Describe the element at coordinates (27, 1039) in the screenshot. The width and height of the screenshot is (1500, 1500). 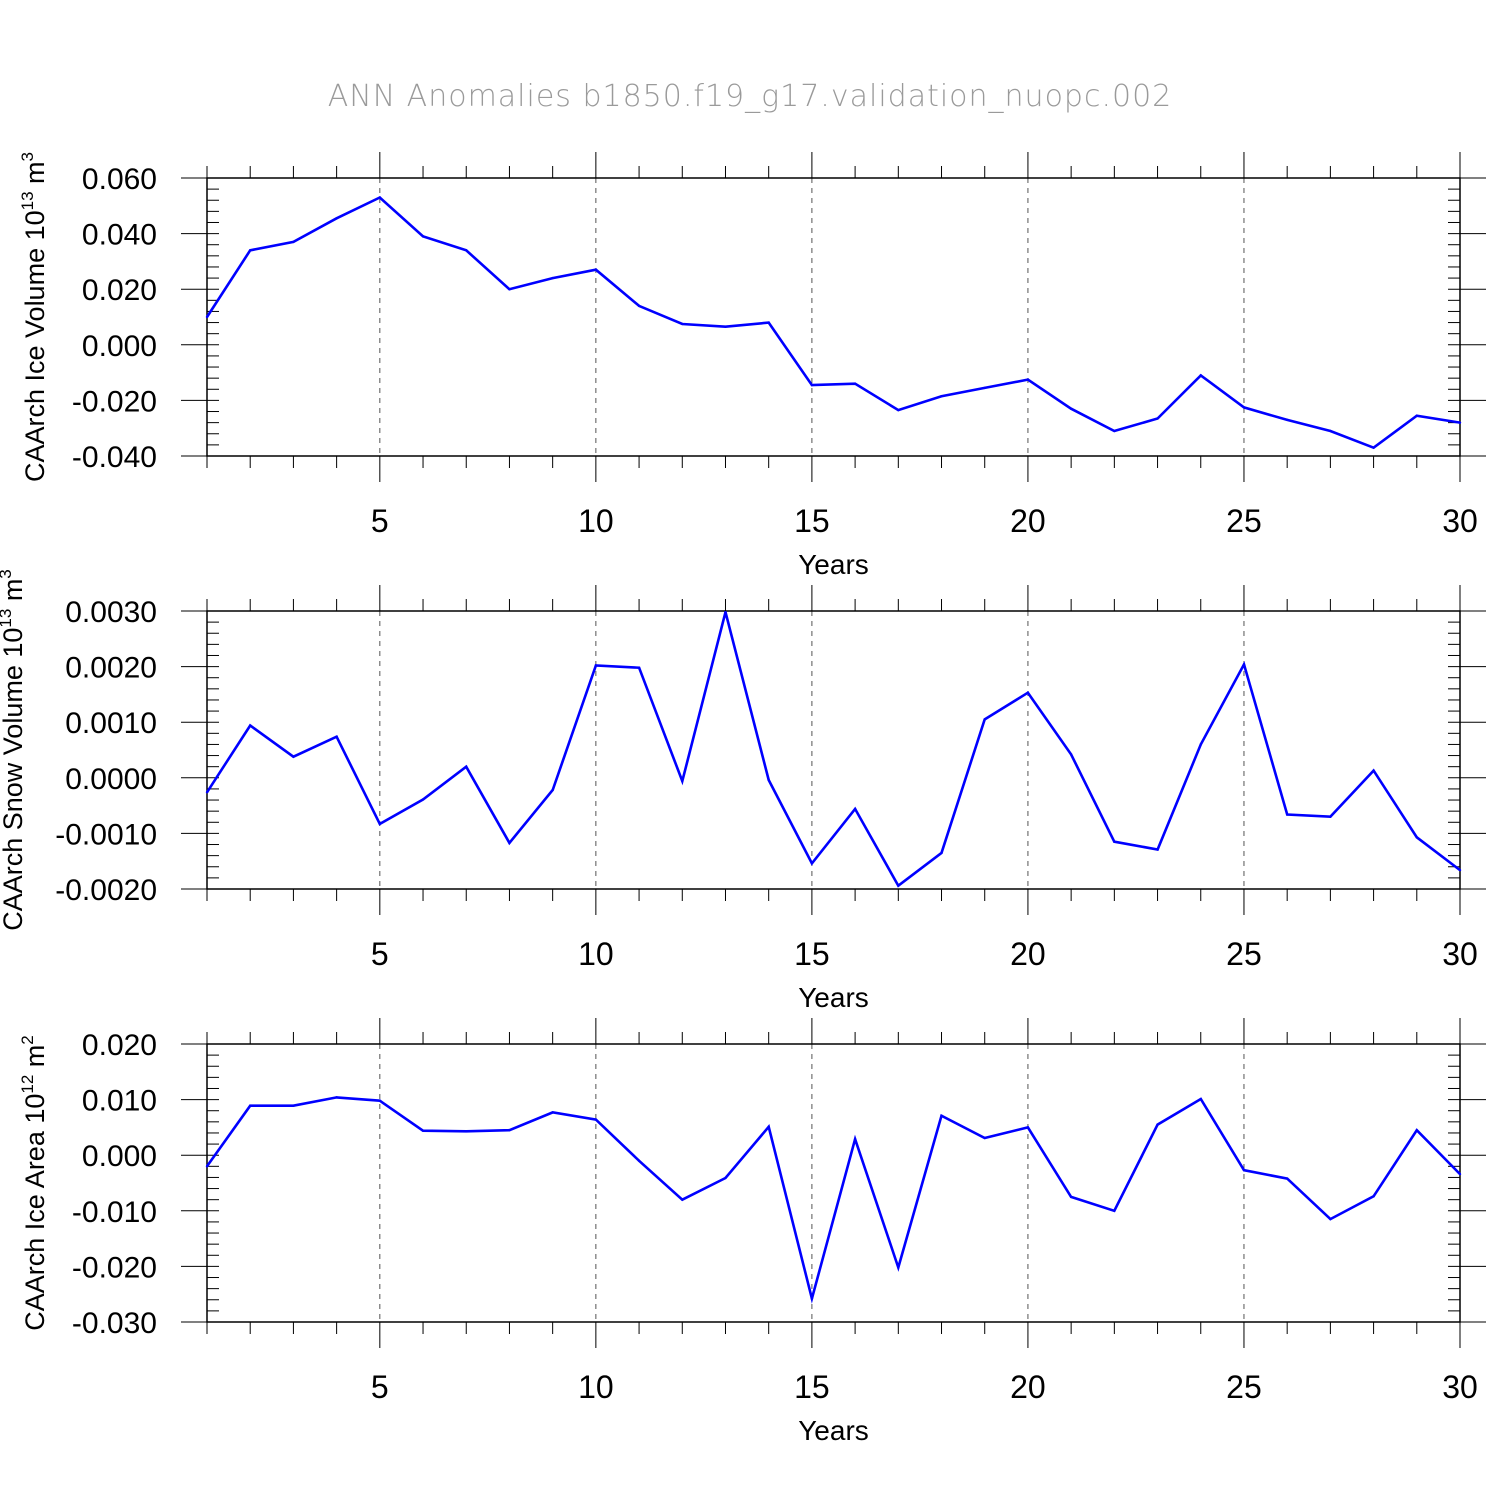
I see `y-axis-title-unit_exp: 2` at that location.